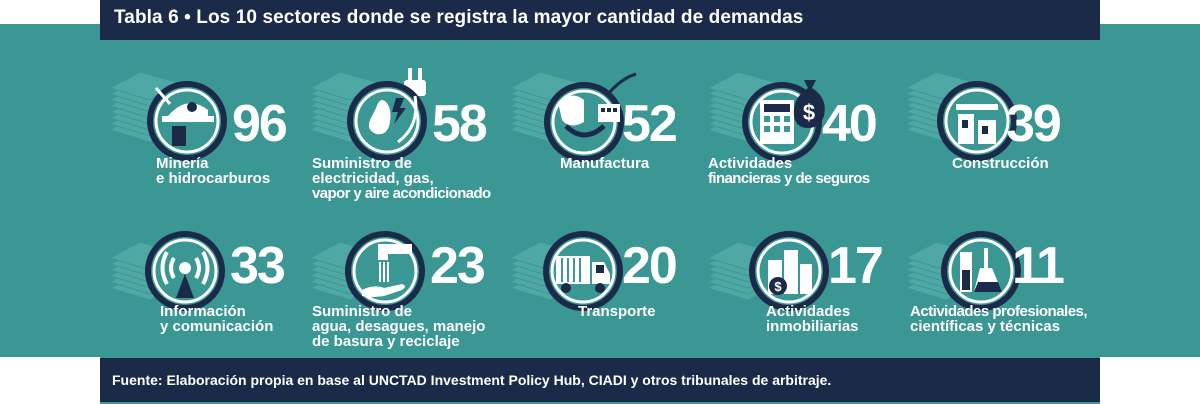  What do you see at coordinates (213, 171) in the screenshot?
I see `sector-label: Minería e hidrocarburos` at bounding box center [213, 171].